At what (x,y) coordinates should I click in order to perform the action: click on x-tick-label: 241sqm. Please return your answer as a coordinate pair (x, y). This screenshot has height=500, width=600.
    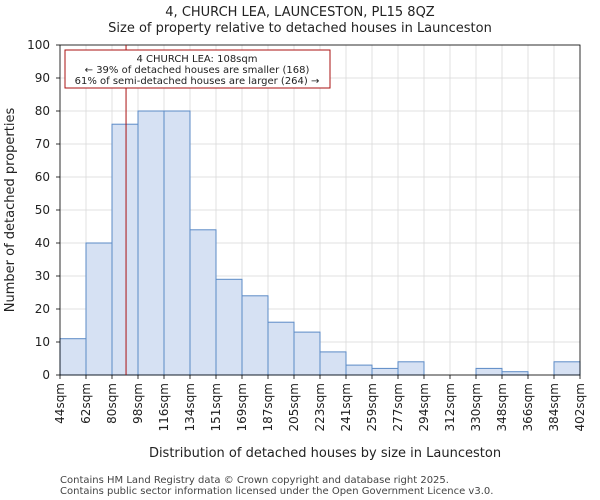
    Looking at the image, I should click on (346, 407).